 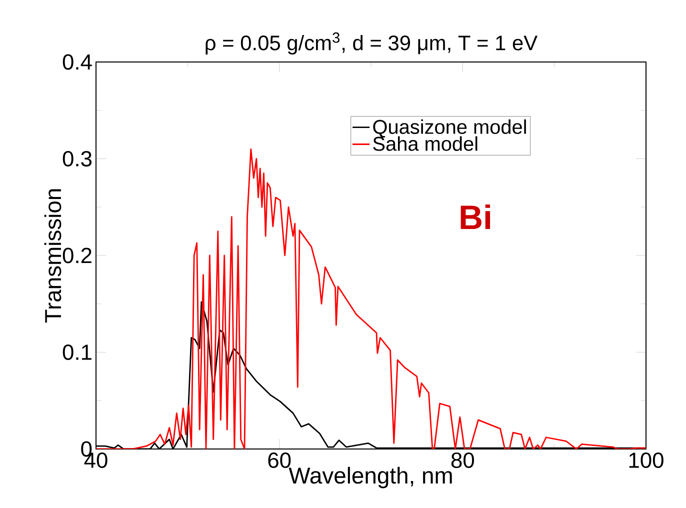 I want to click on y-axis-title: Transmission, so click(x=53, y=256).